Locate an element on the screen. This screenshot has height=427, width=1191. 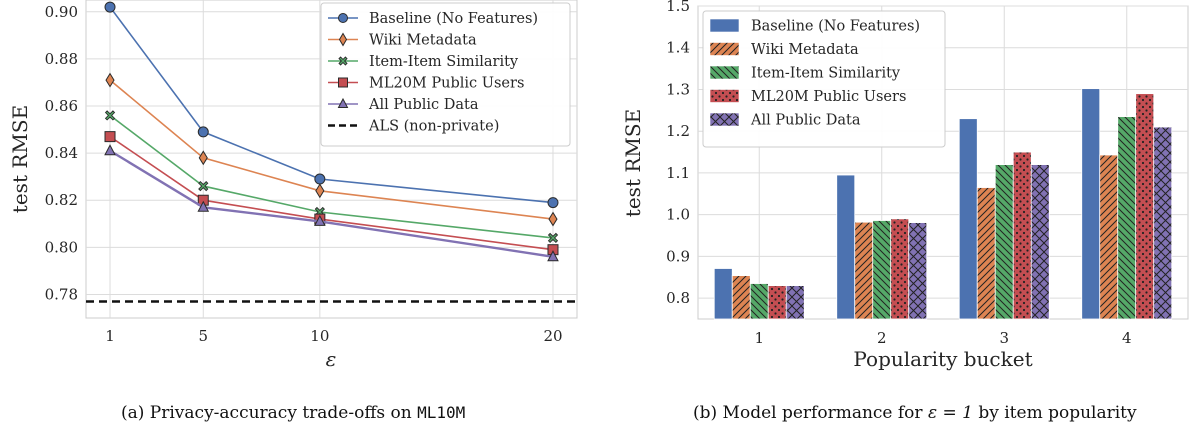
caption: (a) Privacy-accuracy trade-offs on ML10M is located at coordinates (293, 413).